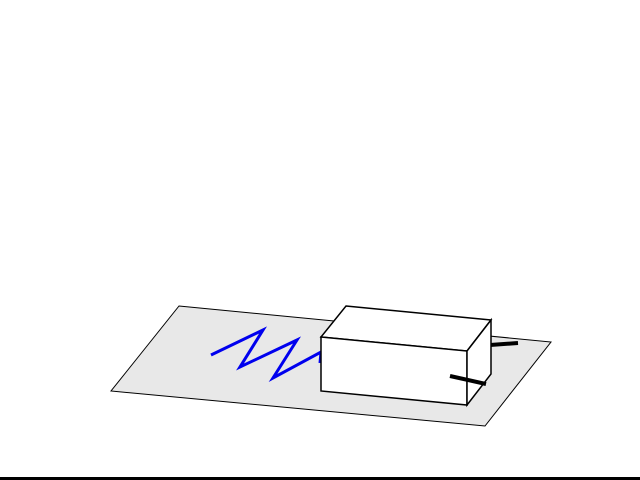 This screenshot has width=640, height=480. What do you see at coordinates (479, 362) in the screenshot?
I see `block-side-face` at bounding box center [479, 362].